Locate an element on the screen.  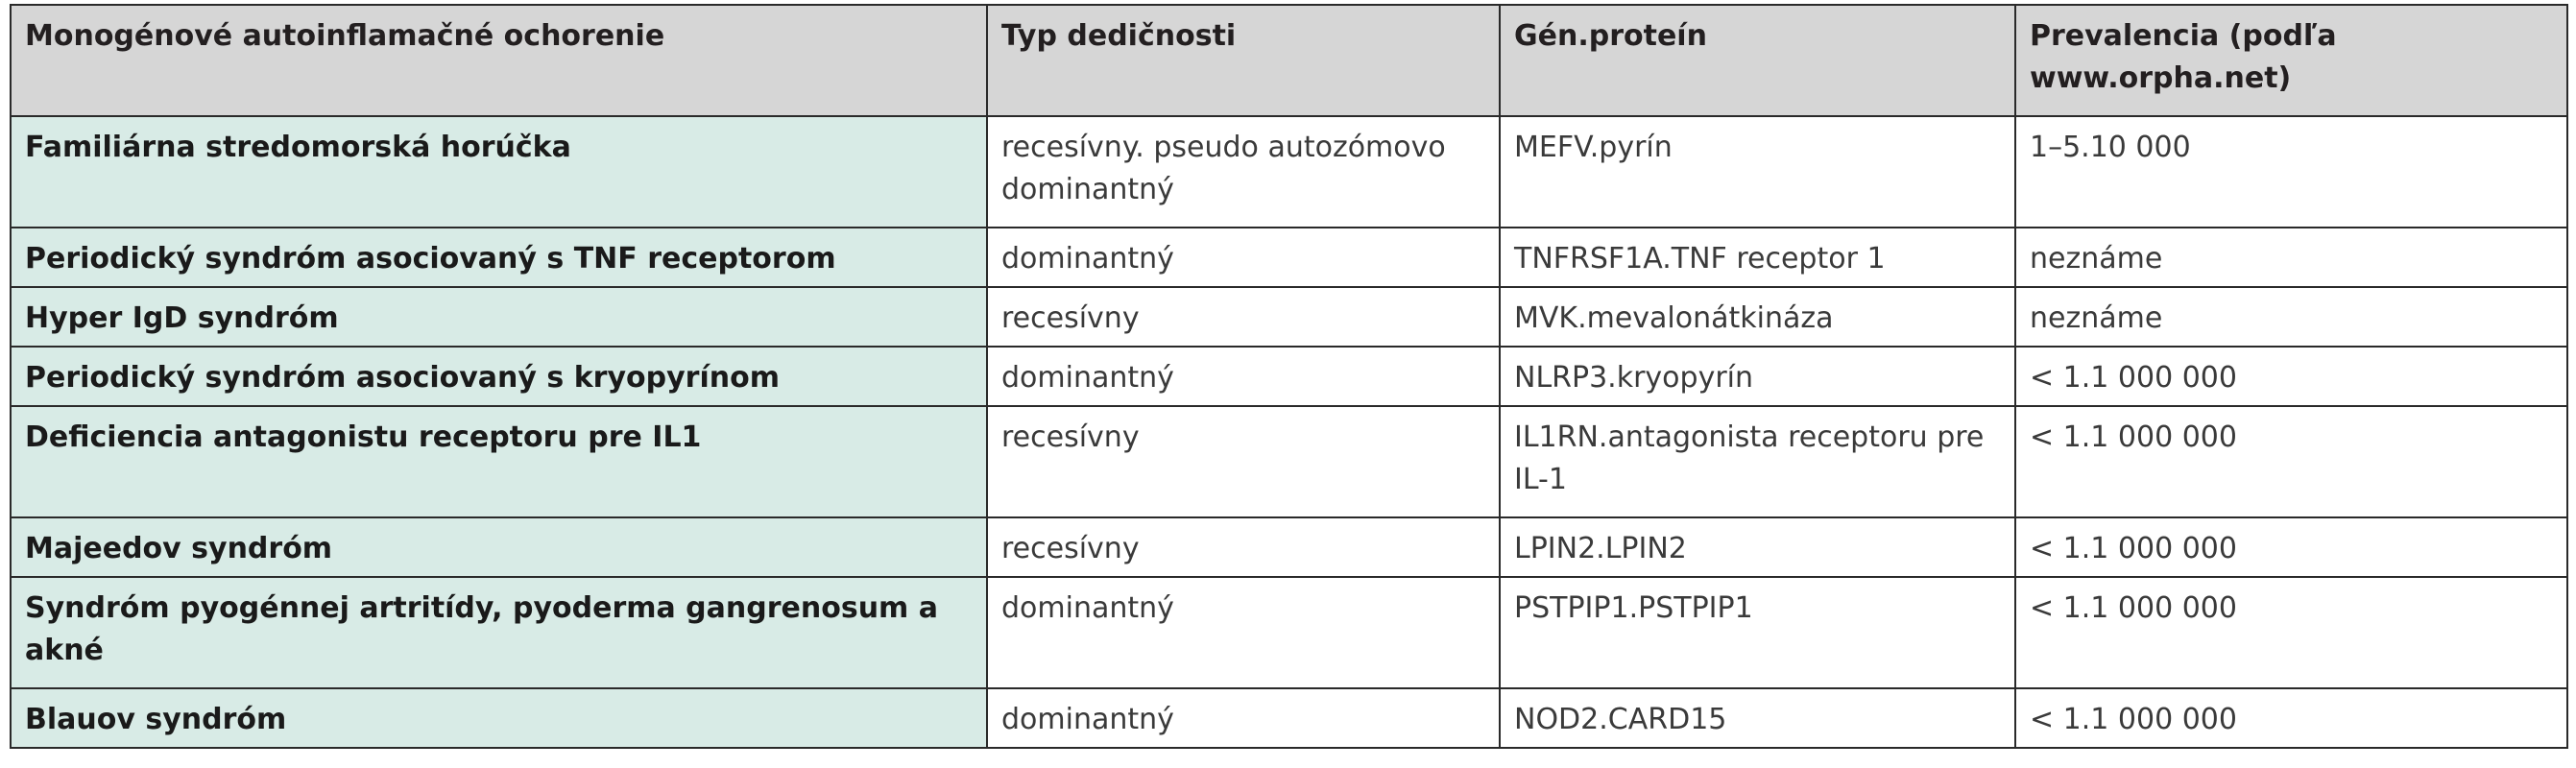
header-prevalence: Prevalencia (podľa www.orpha.net) is located at coordinates (2291, 60).